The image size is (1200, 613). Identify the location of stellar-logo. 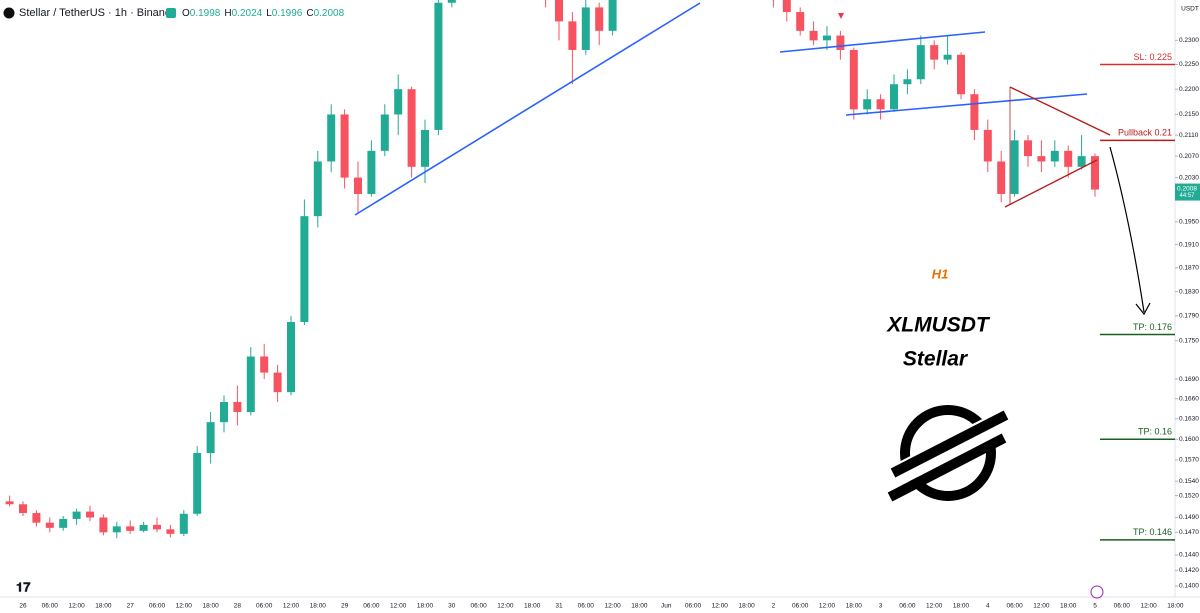
(948, 453).